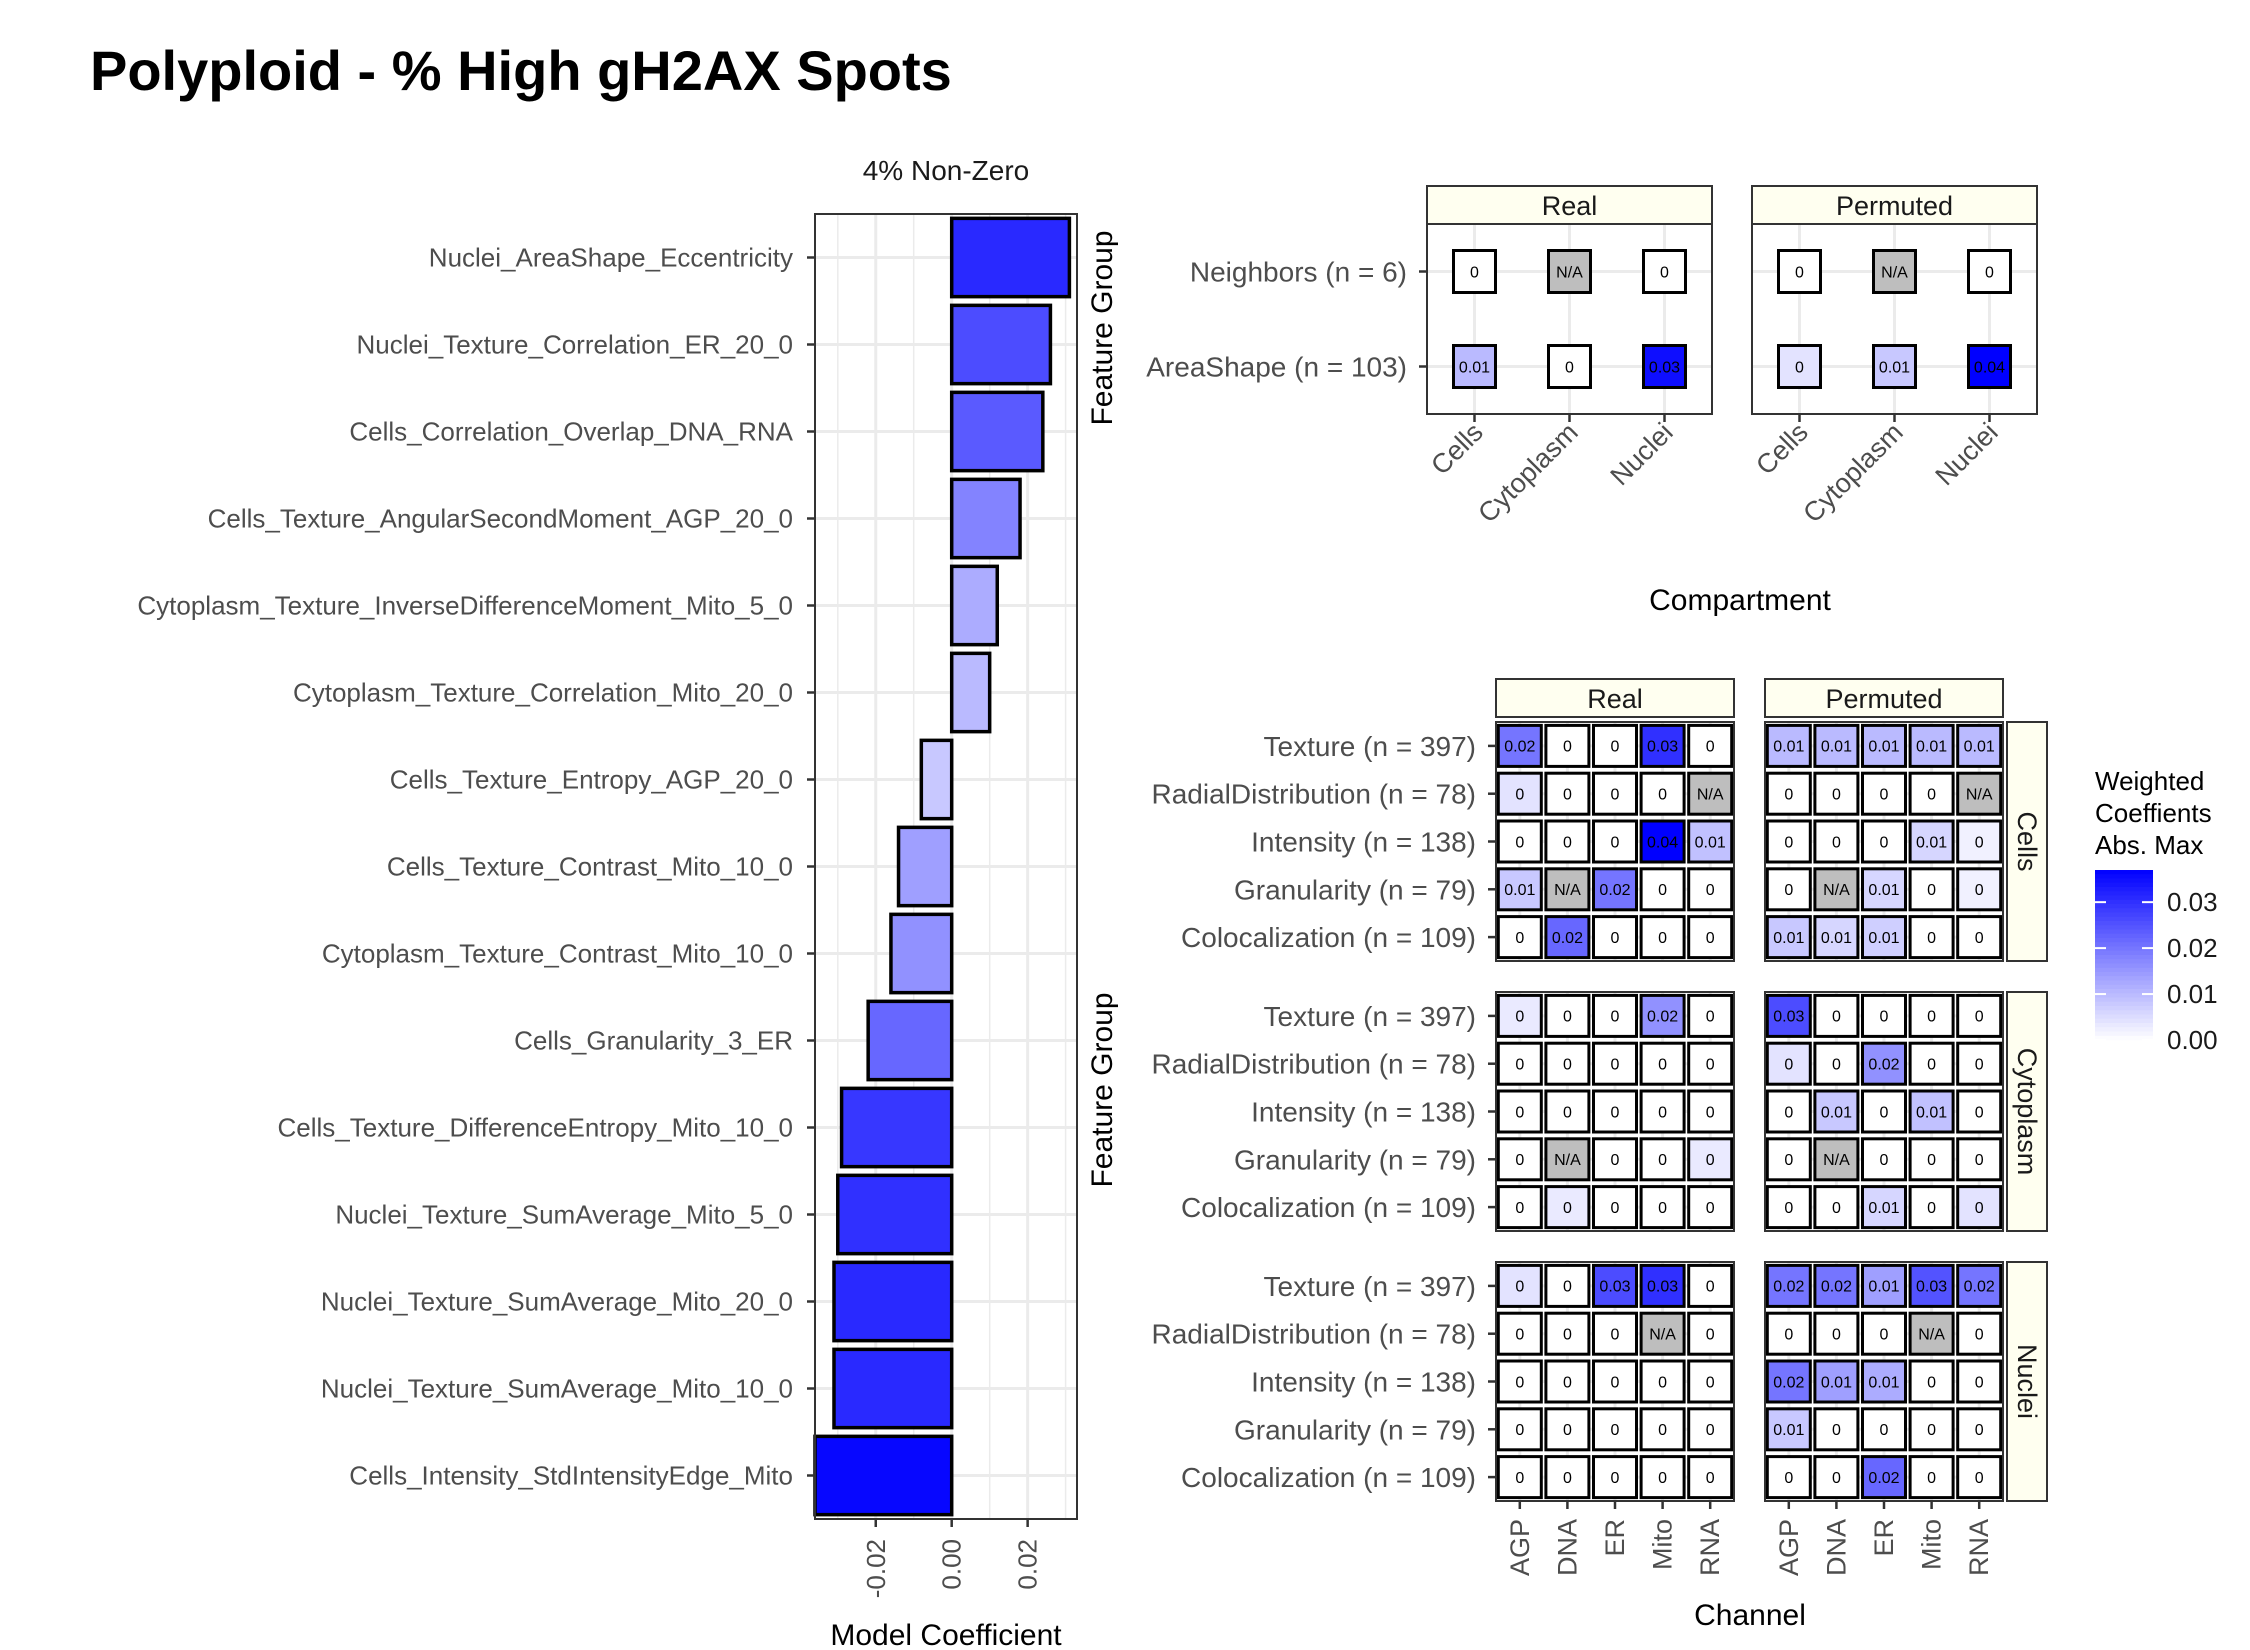  What do you see at coordinates (1894, 205) in the screenshot?
I see `heat-strip` at bounding box center [1894, 205].